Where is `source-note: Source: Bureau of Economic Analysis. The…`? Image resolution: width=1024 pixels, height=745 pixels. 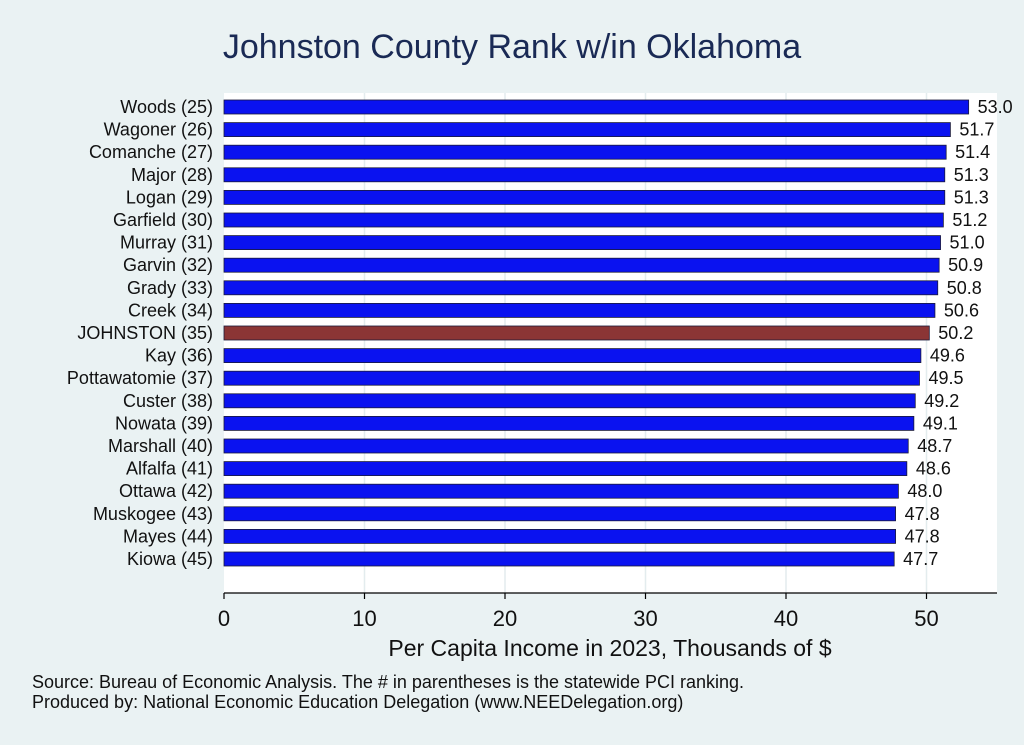
source-note: Source: Bureau of Economic Analysis. The… is located at coordinates (388, 682).